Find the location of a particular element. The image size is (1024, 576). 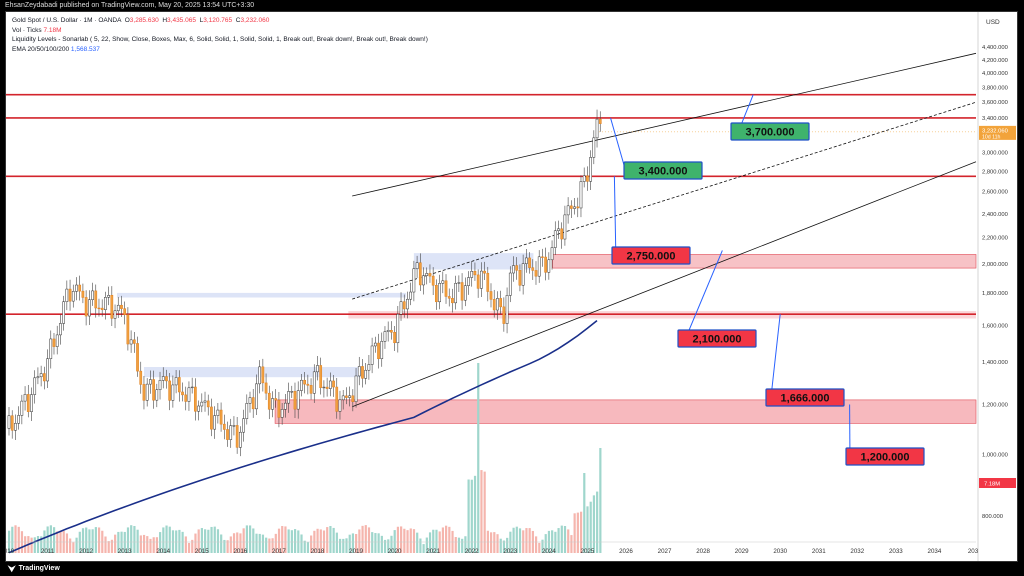

tradingview-logo: ⮟ TradingView is located at coordinates (34, 569).